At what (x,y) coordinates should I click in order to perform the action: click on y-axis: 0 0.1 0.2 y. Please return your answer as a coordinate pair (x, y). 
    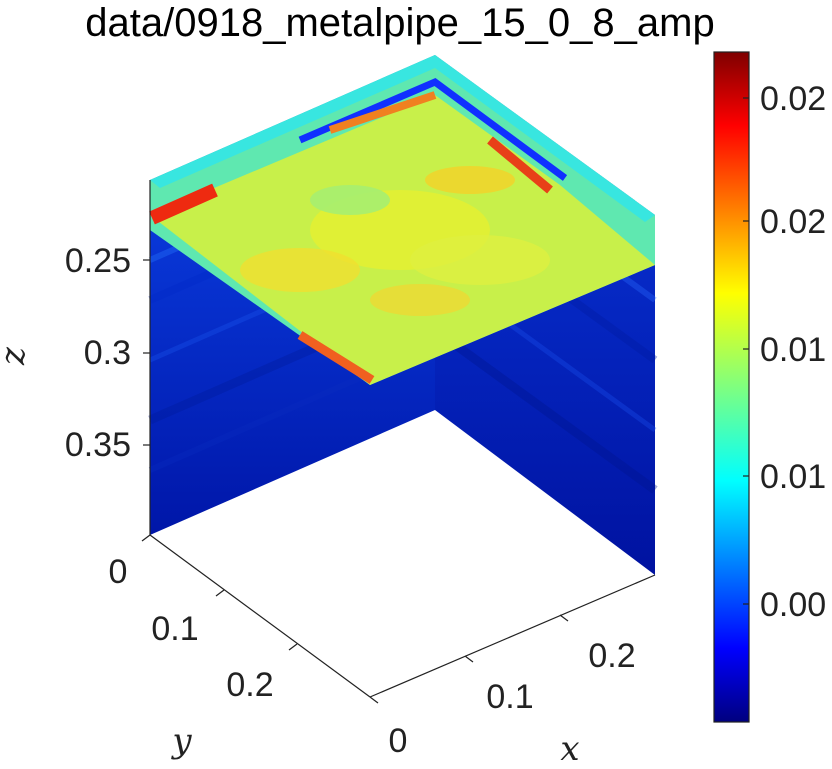
    Looking at the image, I should click on (240, 647).